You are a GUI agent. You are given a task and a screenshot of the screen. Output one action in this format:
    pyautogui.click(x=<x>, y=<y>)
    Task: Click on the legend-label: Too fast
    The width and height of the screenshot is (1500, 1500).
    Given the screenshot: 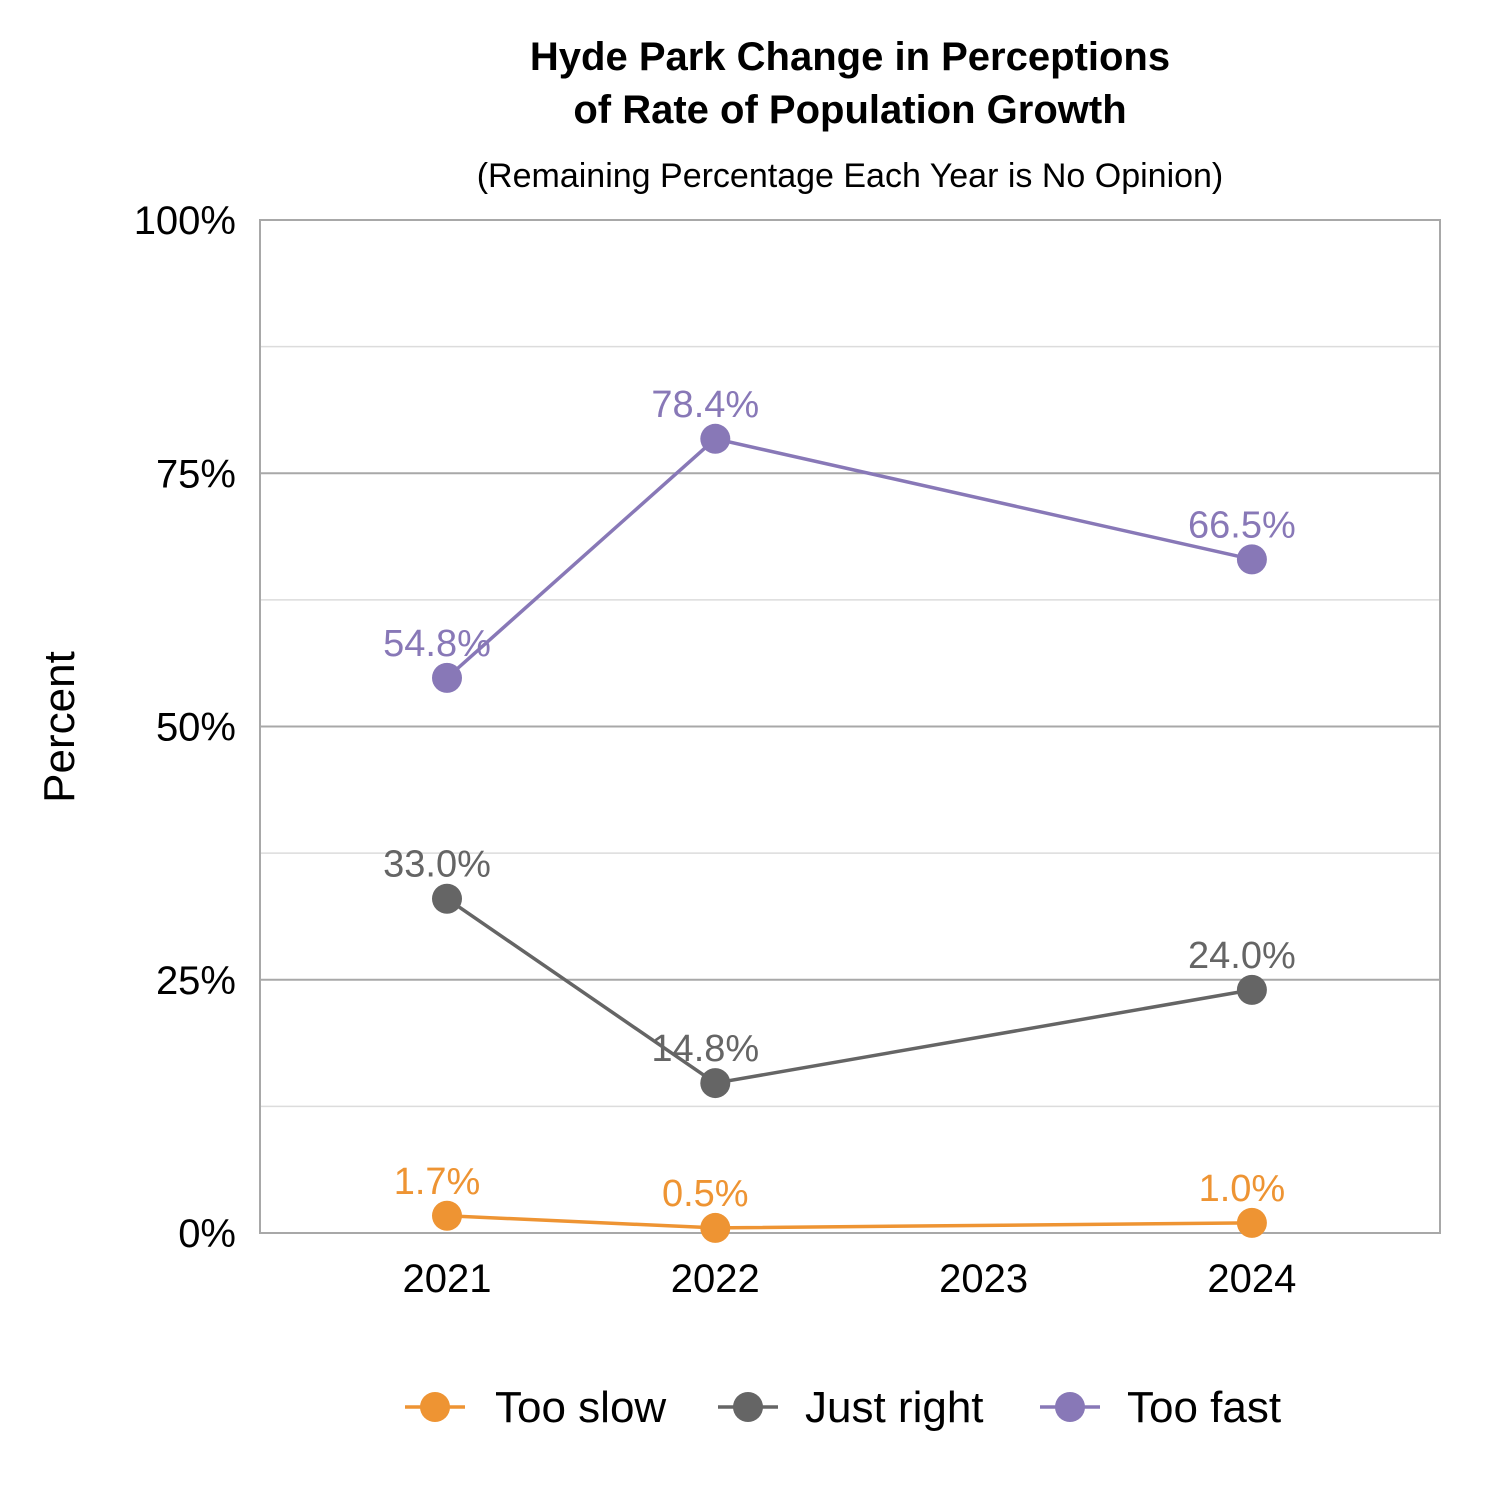 What is the action you would take?
    pyautogui.click(x=1204, y=1407)
    